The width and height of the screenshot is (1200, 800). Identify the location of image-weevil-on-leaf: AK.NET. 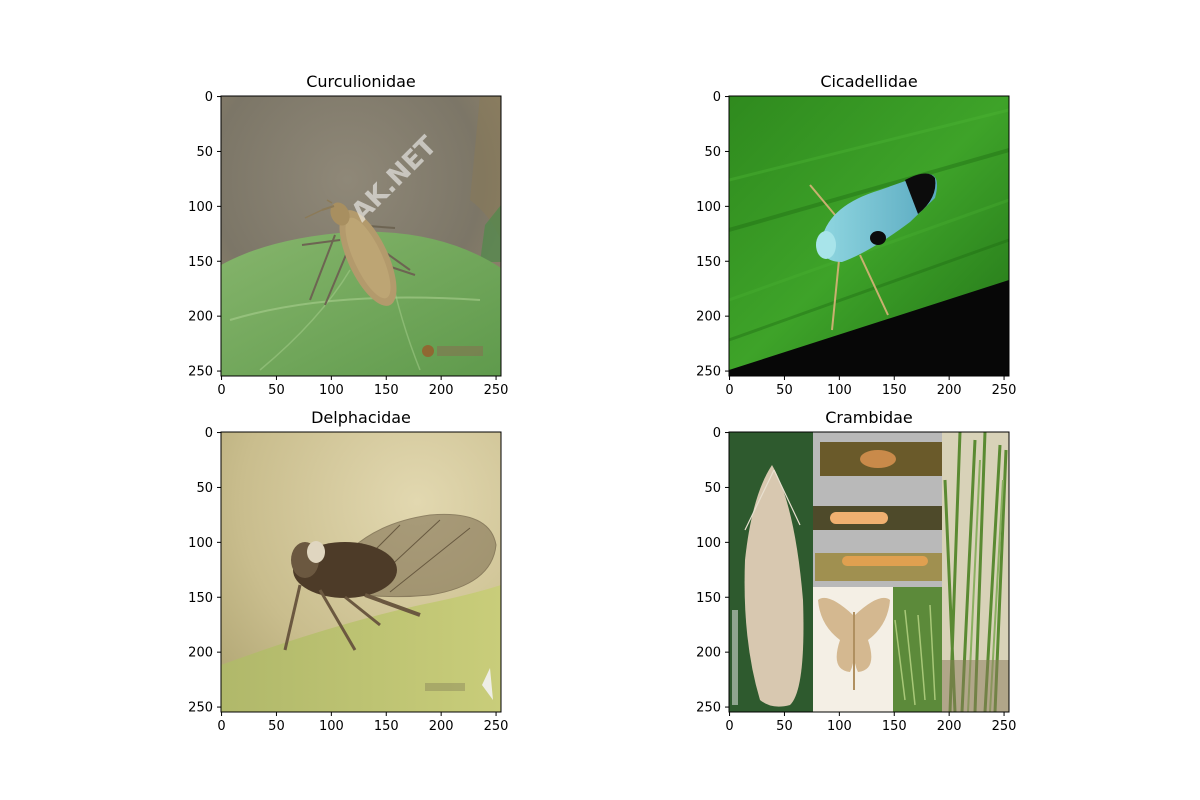
(361, 236).